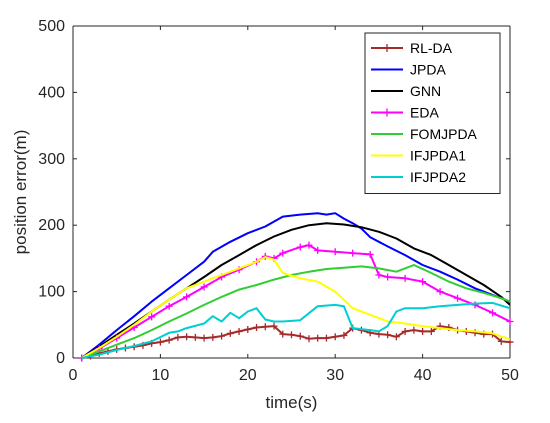 The height and width of the screenshot is (423, 550). What do you see at coordinates (296, 330) in the screenshot?
I see `series-line-ifjpda2` at bounding box center [296, 330].